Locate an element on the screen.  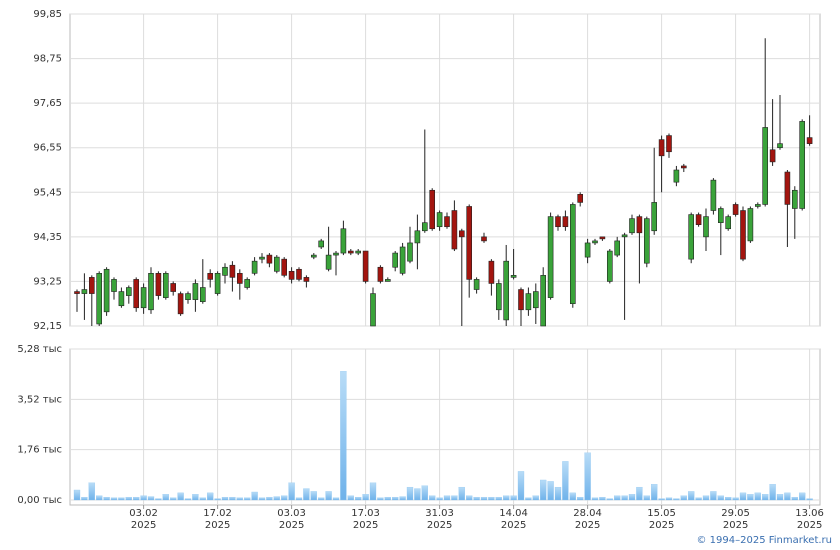
y-tick-label: 93,25 is located at coordinates (47, 281).